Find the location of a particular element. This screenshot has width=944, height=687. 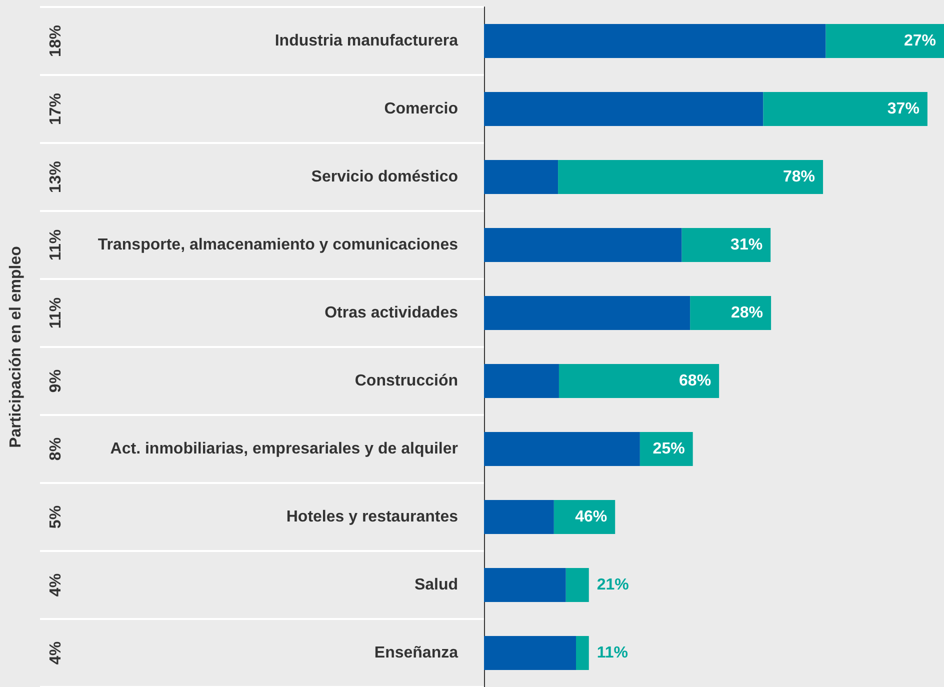

y-tick-label: Industria manufacturera is located at coordinates (366, 41).